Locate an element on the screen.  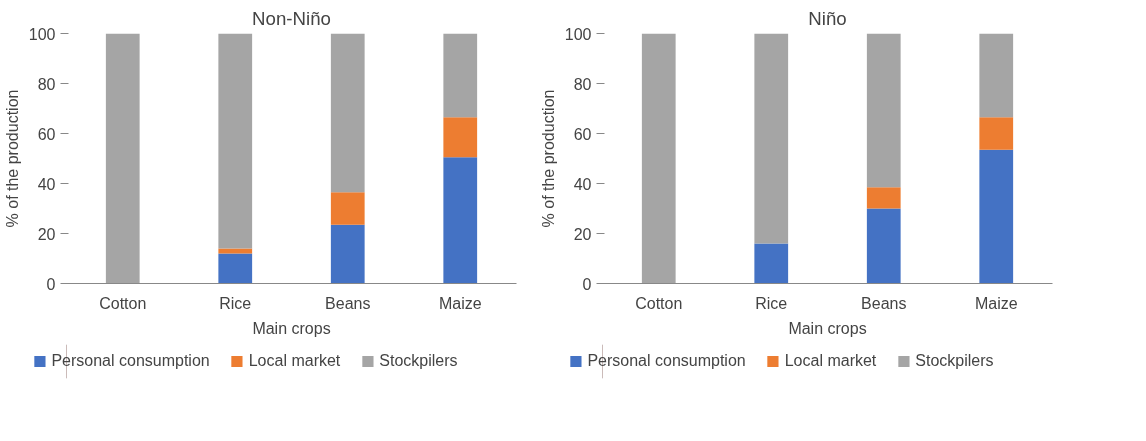
chart-title: Non-Niño is located at coordinates (291, 18).